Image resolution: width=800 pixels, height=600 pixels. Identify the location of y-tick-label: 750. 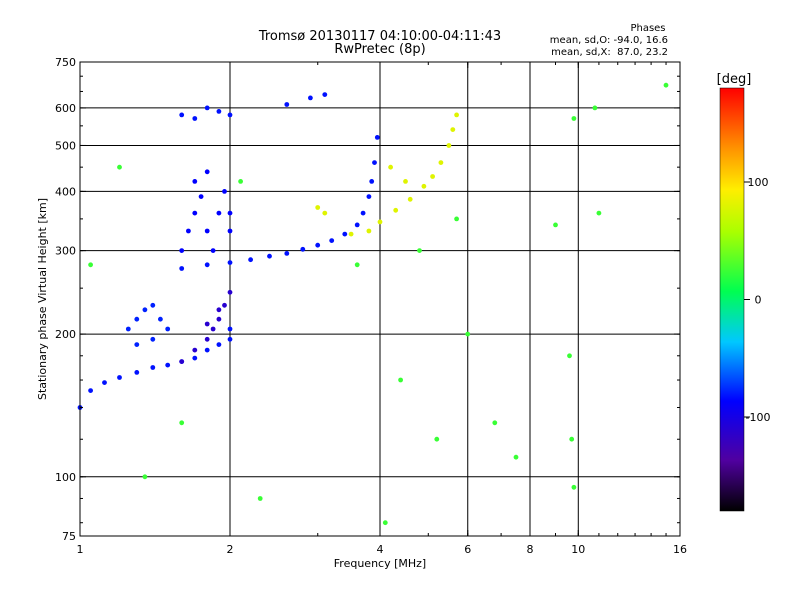
(65, 62).